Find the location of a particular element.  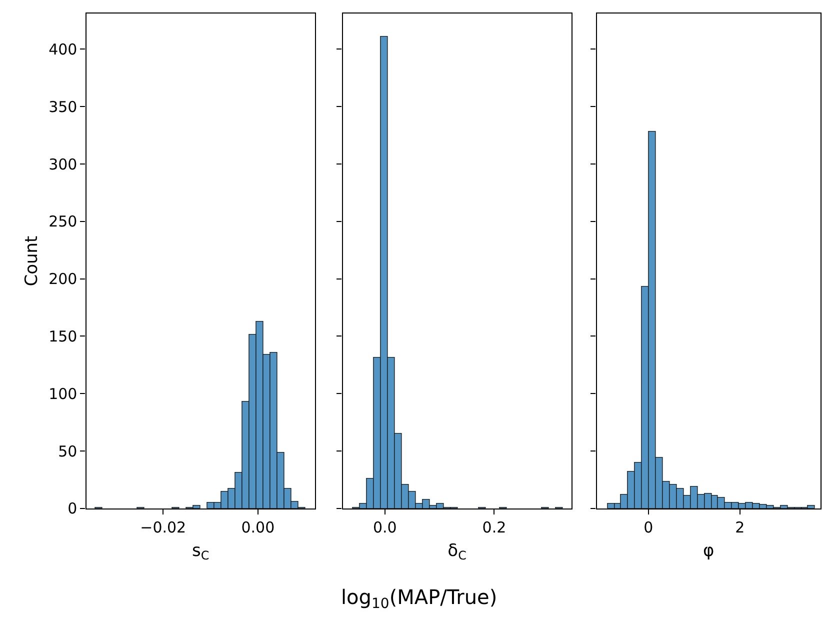

y-tick-label: 150 is located at coordinates (63, 336).